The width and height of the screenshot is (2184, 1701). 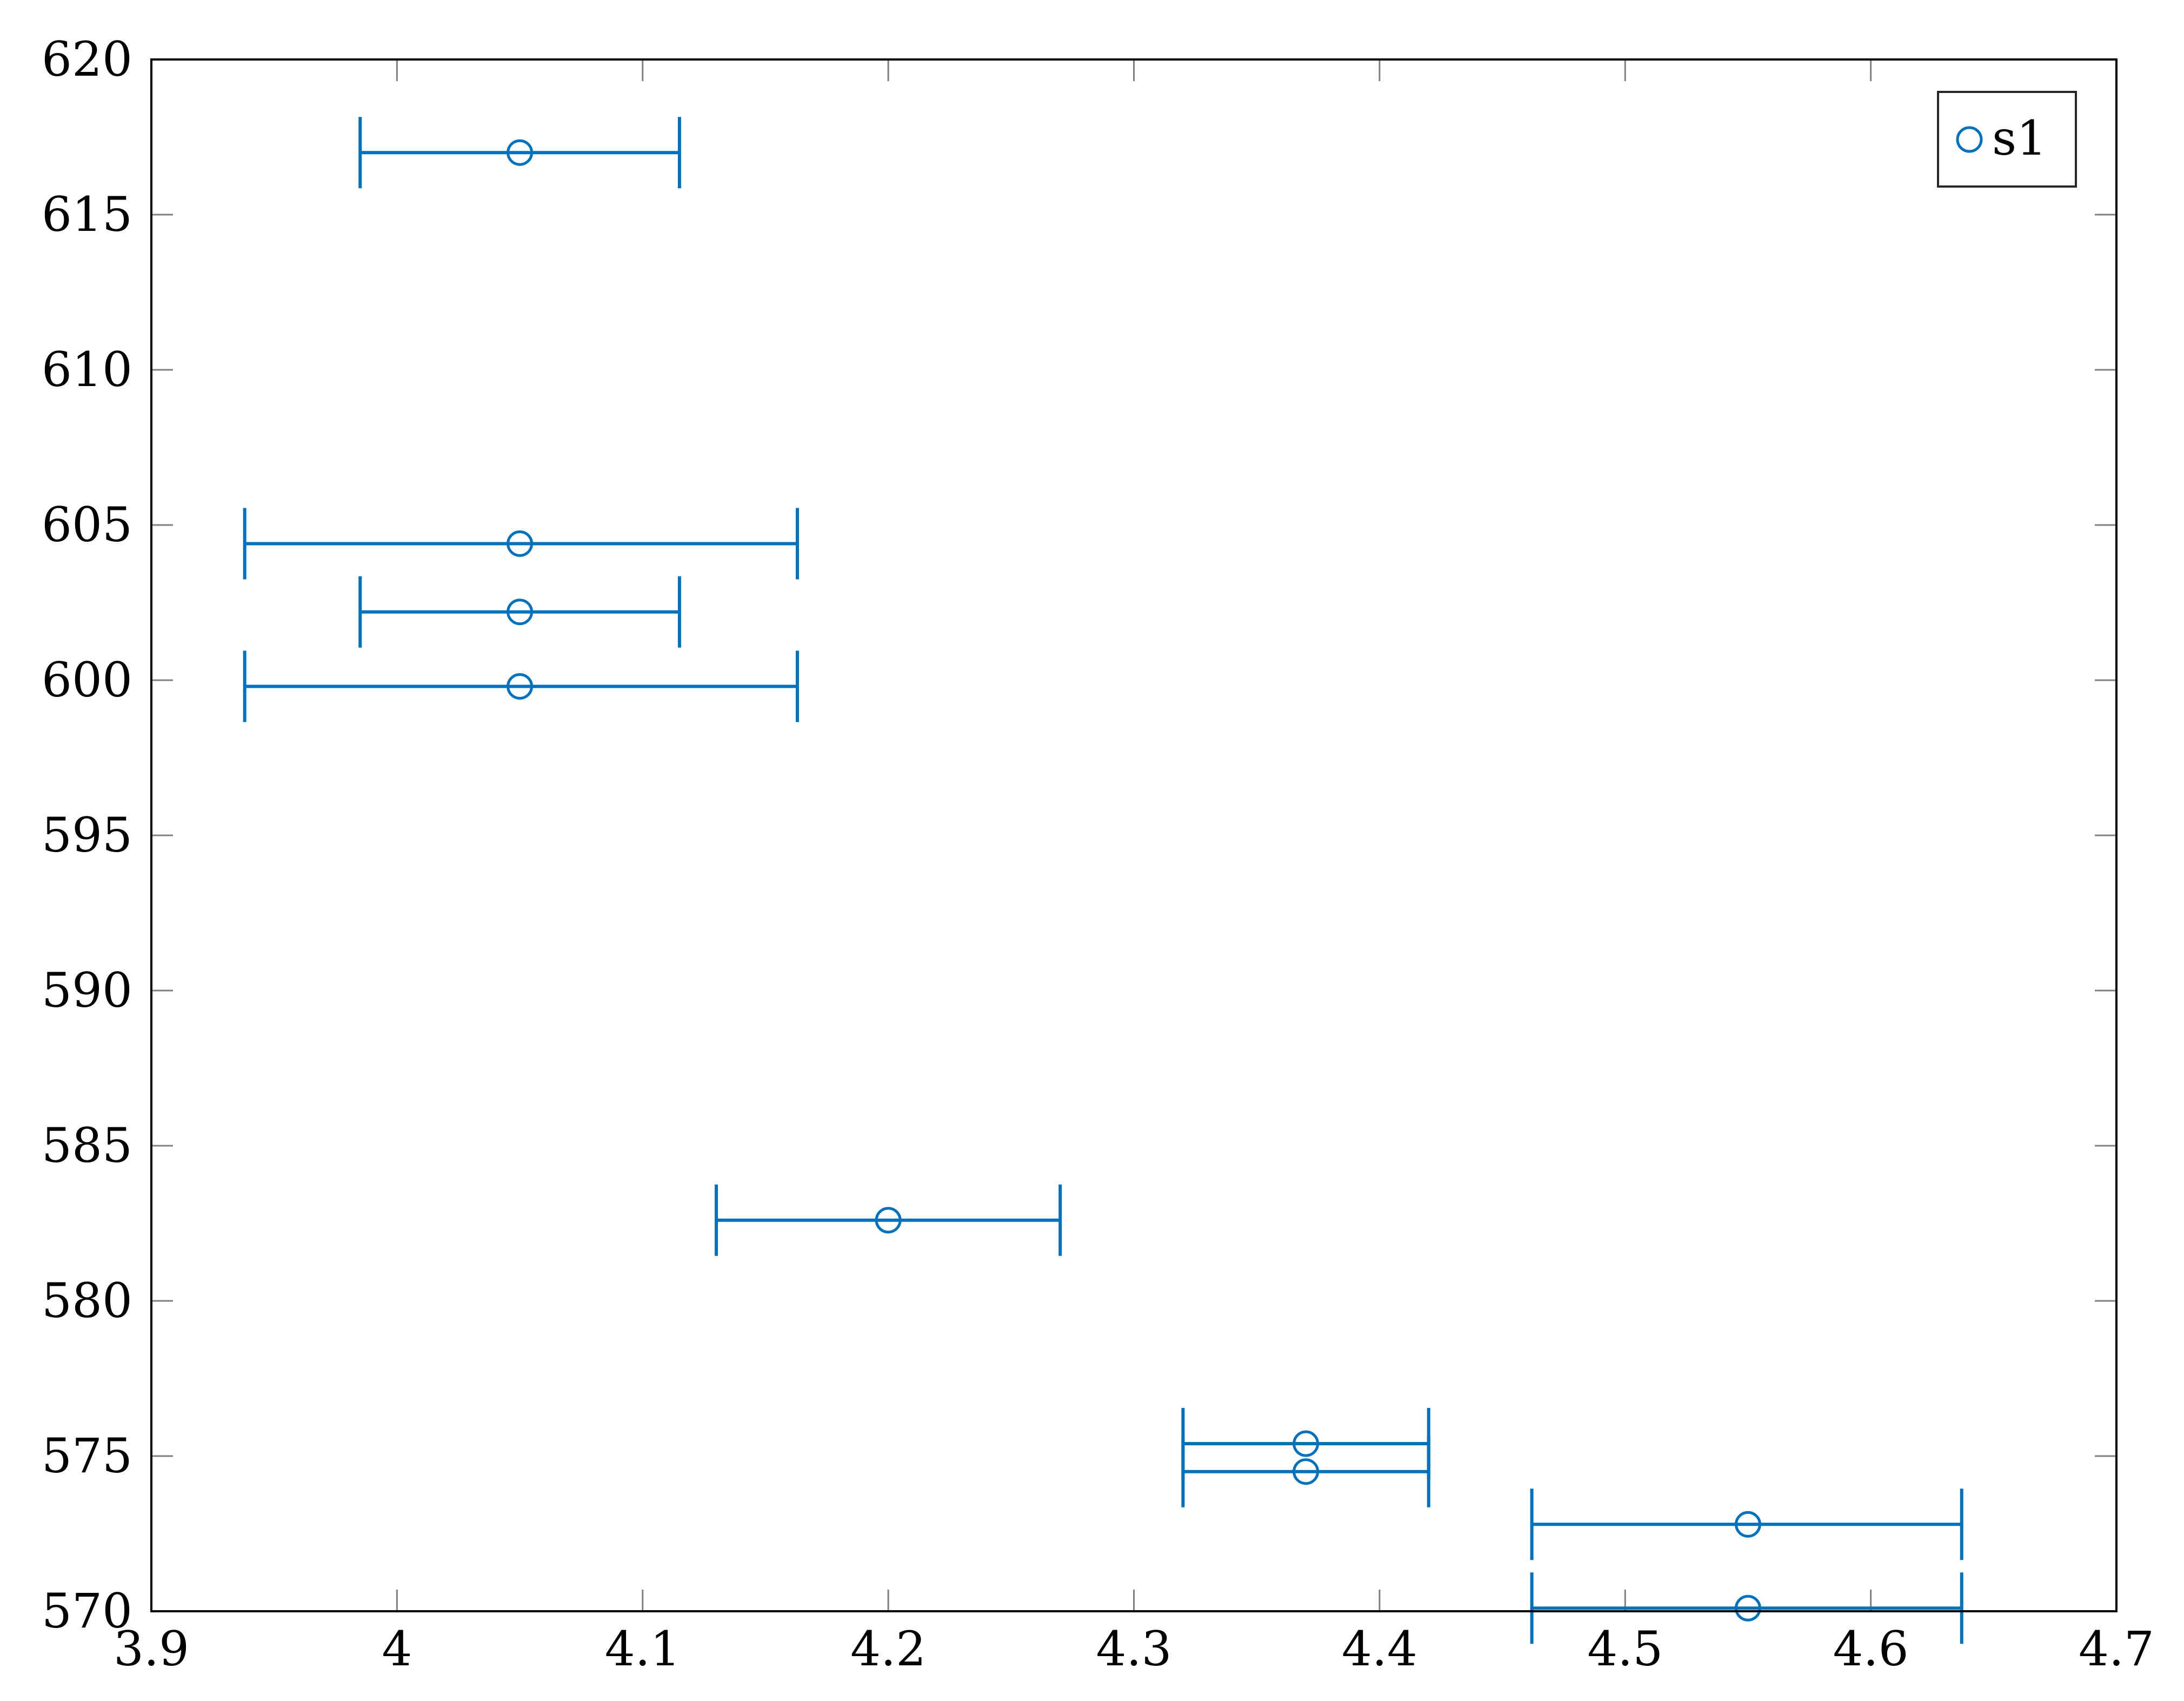 I want to click on y-tick-label: 610, so click(x=87, y=369).